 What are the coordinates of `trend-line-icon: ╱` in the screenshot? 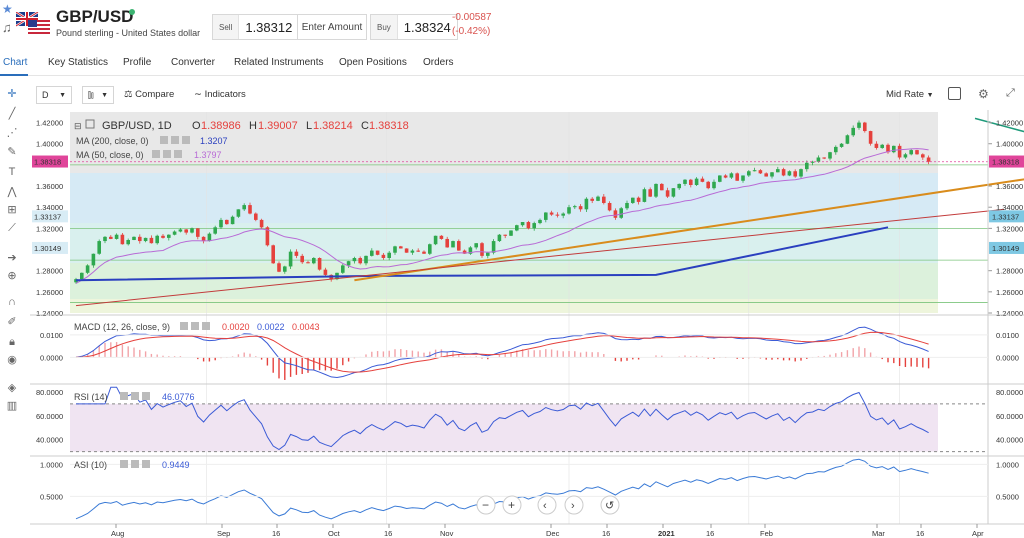 It's located at (12, 114).